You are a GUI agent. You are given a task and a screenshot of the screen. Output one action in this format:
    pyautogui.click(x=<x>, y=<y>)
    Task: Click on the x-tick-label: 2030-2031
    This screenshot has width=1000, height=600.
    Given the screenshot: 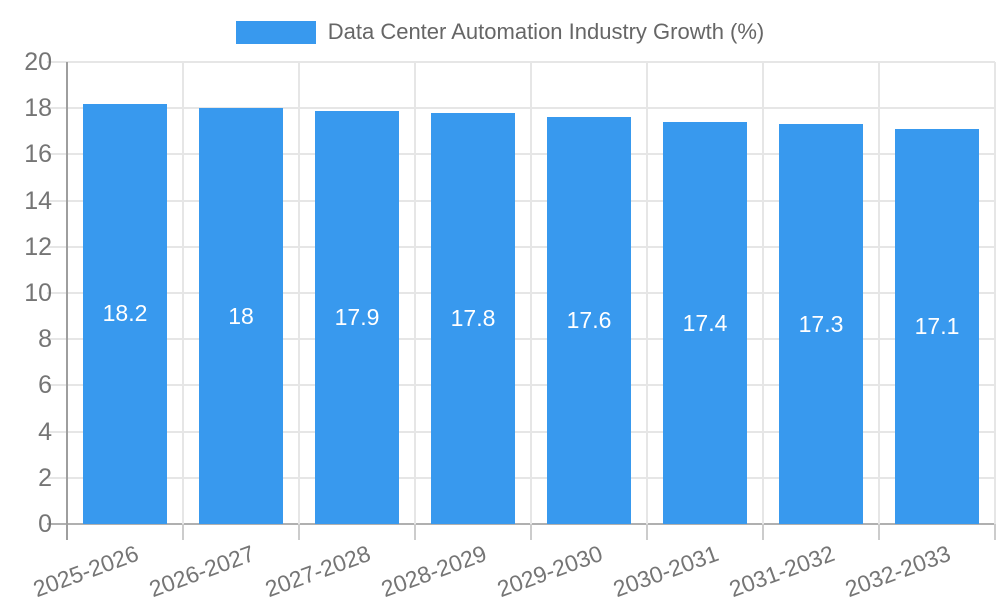 What is the action you would take?
    pyautogui.click(x=665, y=570)
    